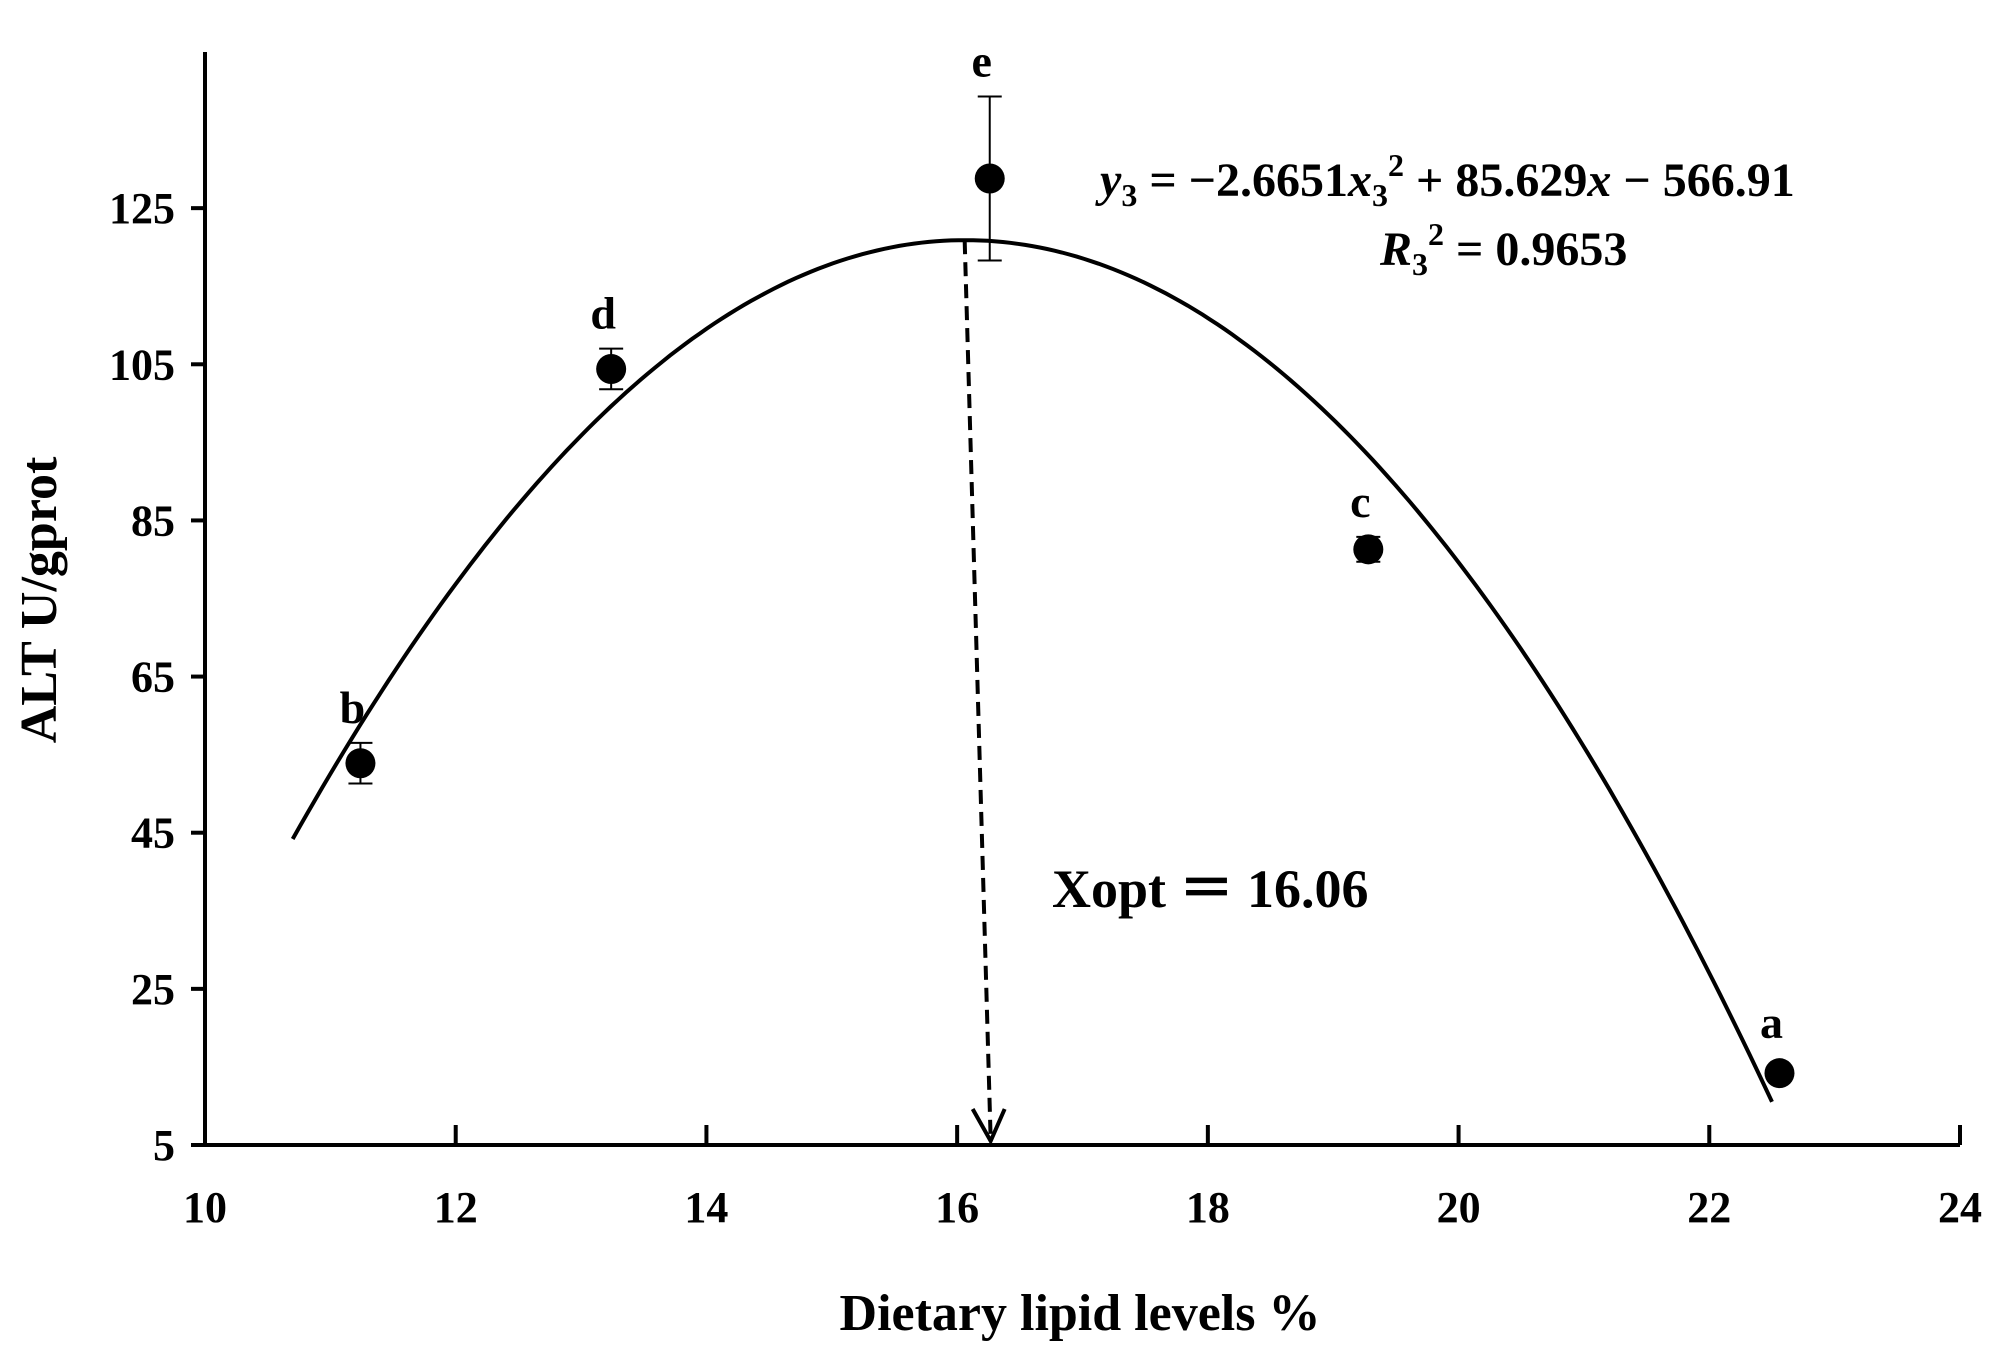  I want to click on optimum-arrowhead, so click(988, 1127).